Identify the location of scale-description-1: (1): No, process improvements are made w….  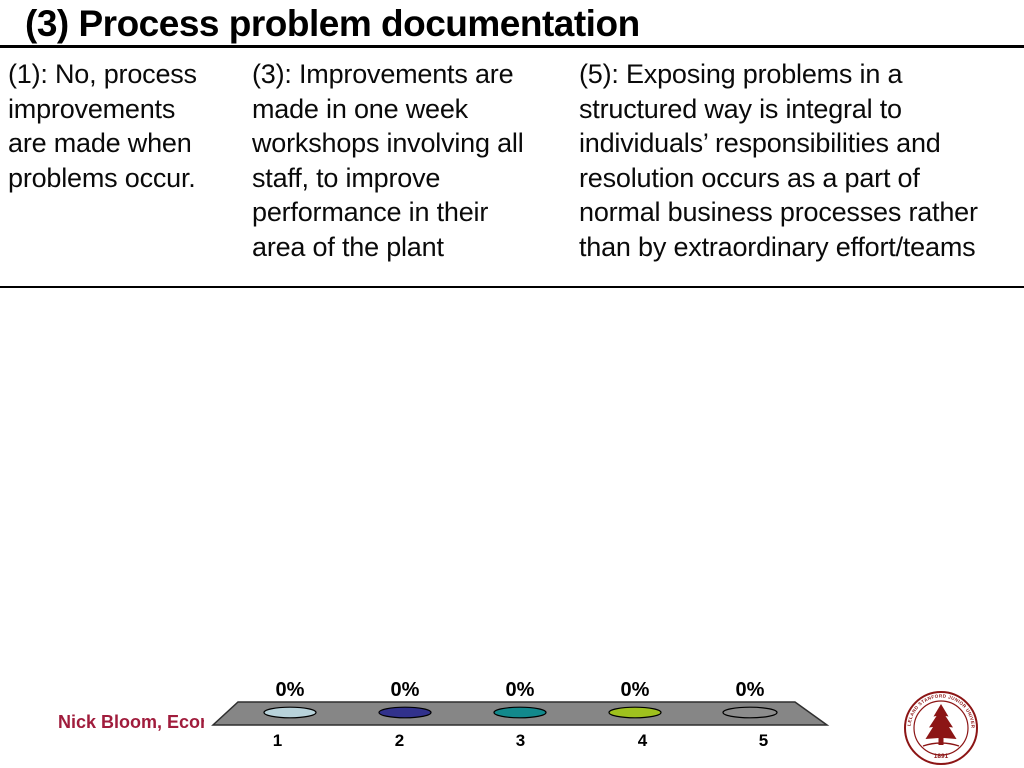
(102, 126).